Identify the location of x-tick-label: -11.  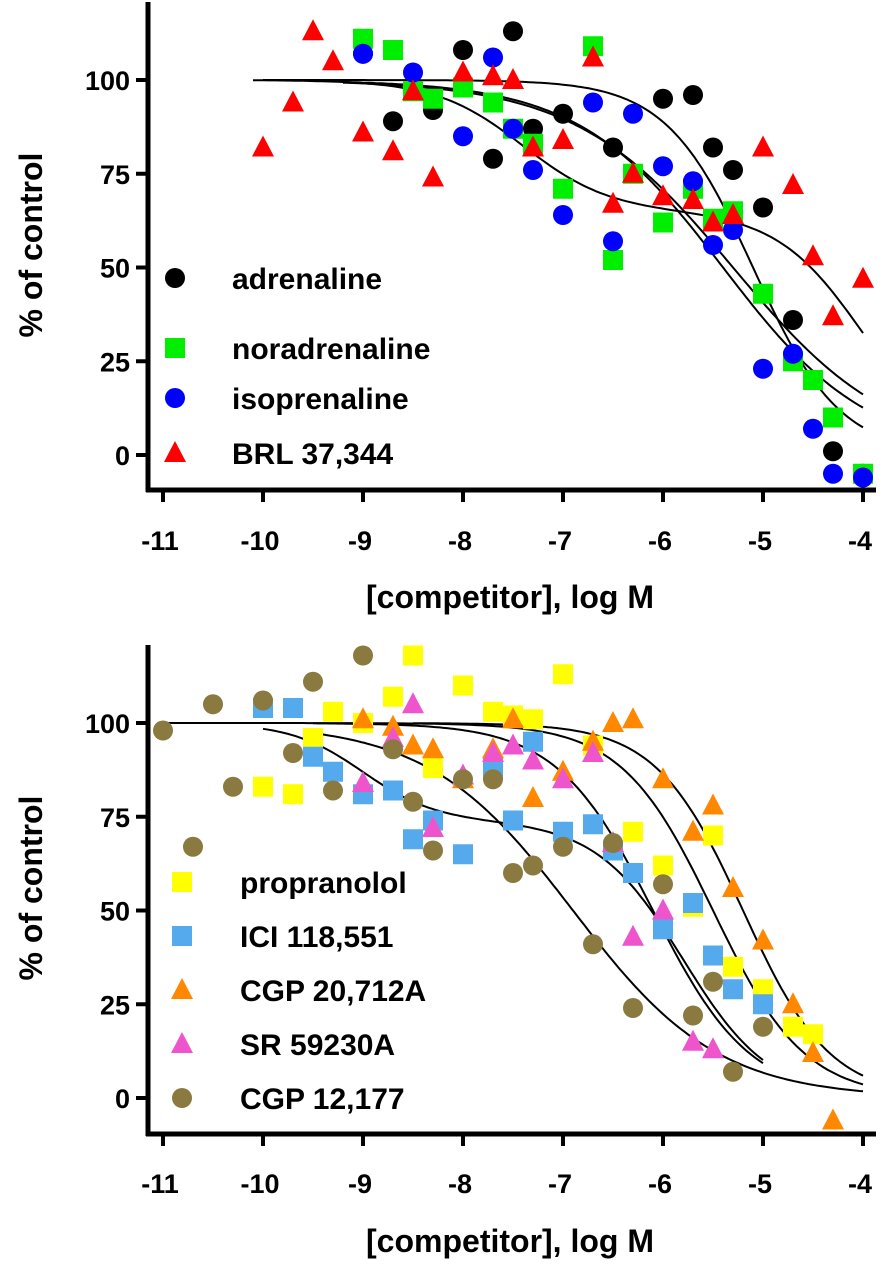
(160, 1184).